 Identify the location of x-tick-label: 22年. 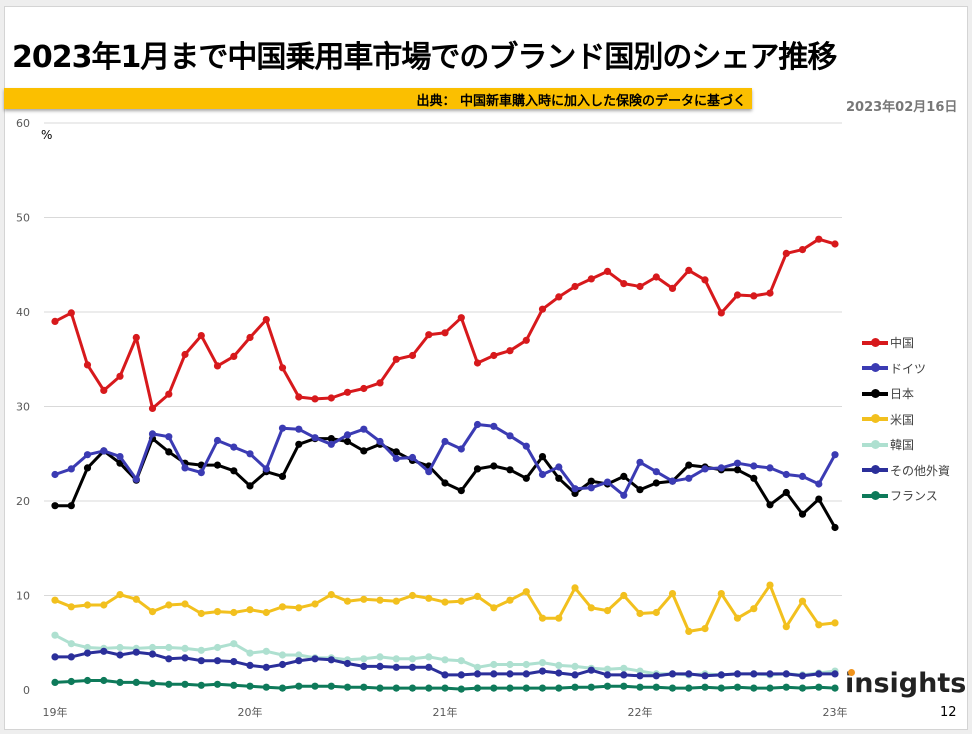
(640, 712).